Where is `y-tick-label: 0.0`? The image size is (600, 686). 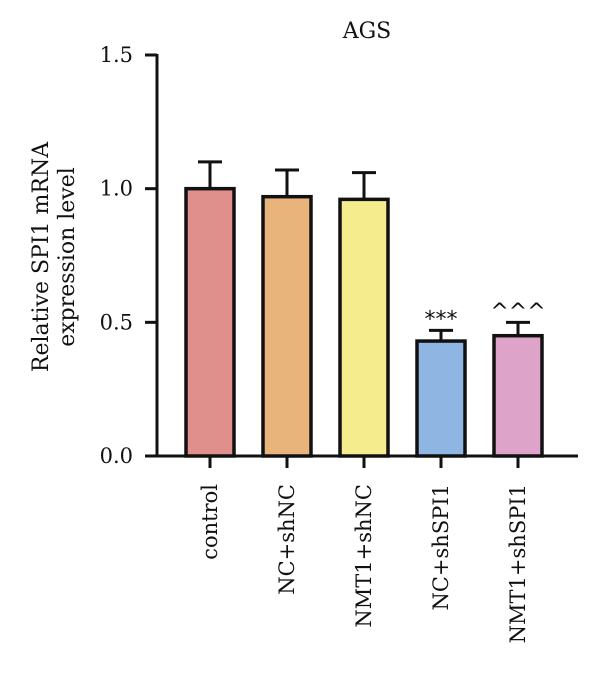
y-tick-label: 0.0 is located at coordinates (116, 456).